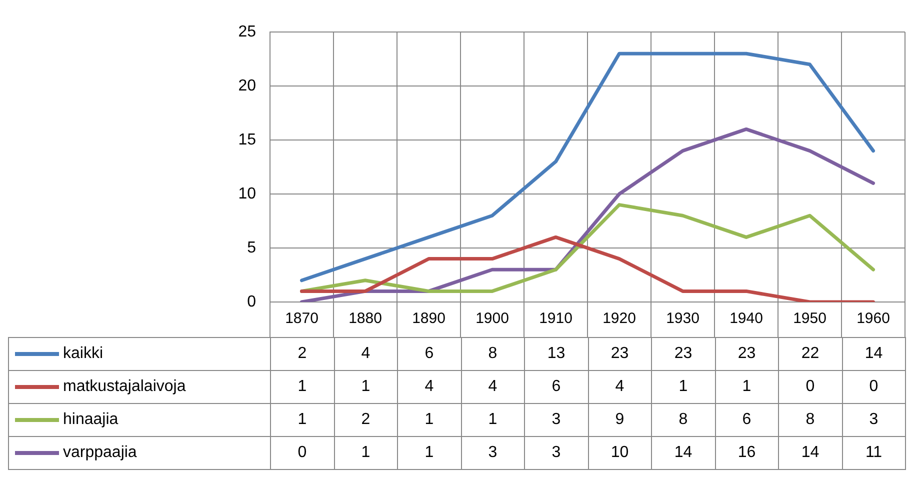 This screenshot has width=912, height=485. Describe the element at coordinates (810, 354) in the screenshot. I see `data-label: 22` at that location.